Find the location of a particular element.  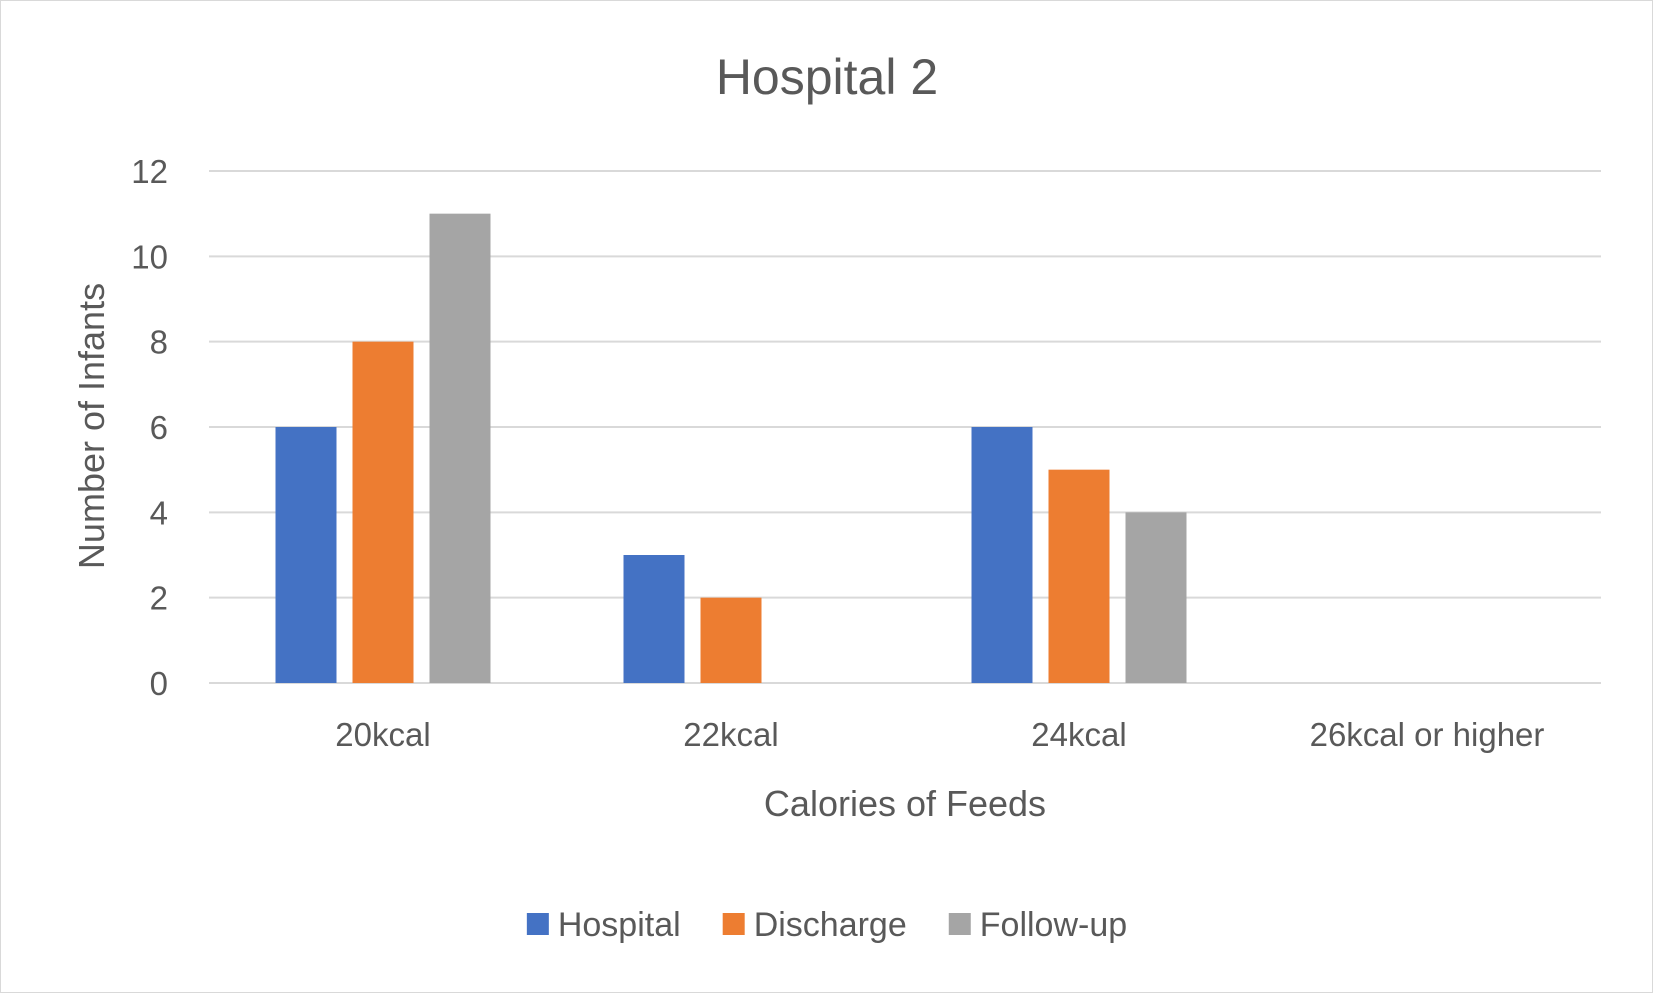

legend-label: Discharge is located at coordinates (830, 925).